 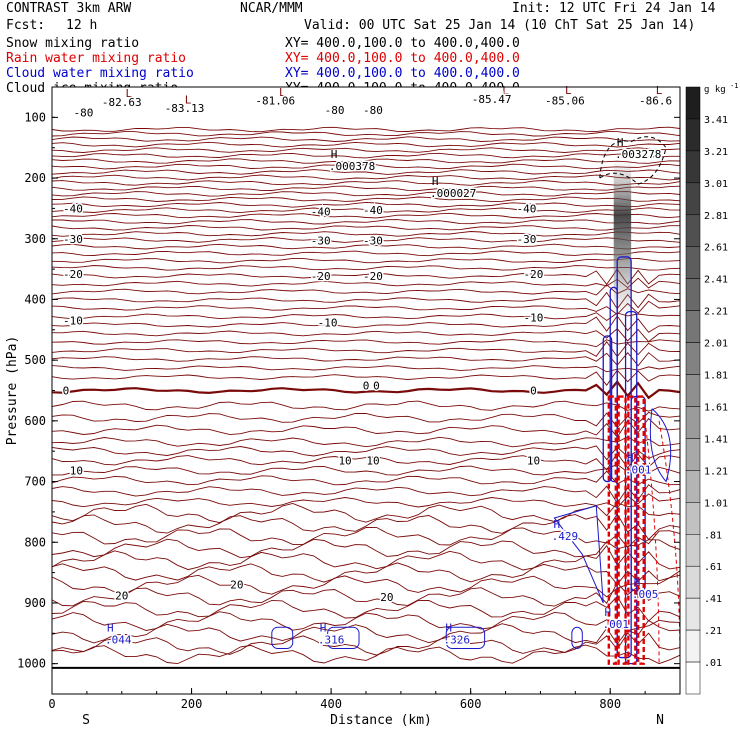 What do you see at coordinates (402, 58) in the screenshot?
I see `legend-rain-xy: XY= 400.0,100.0 to 400.0,400.0` at bounding box center [402, 58].